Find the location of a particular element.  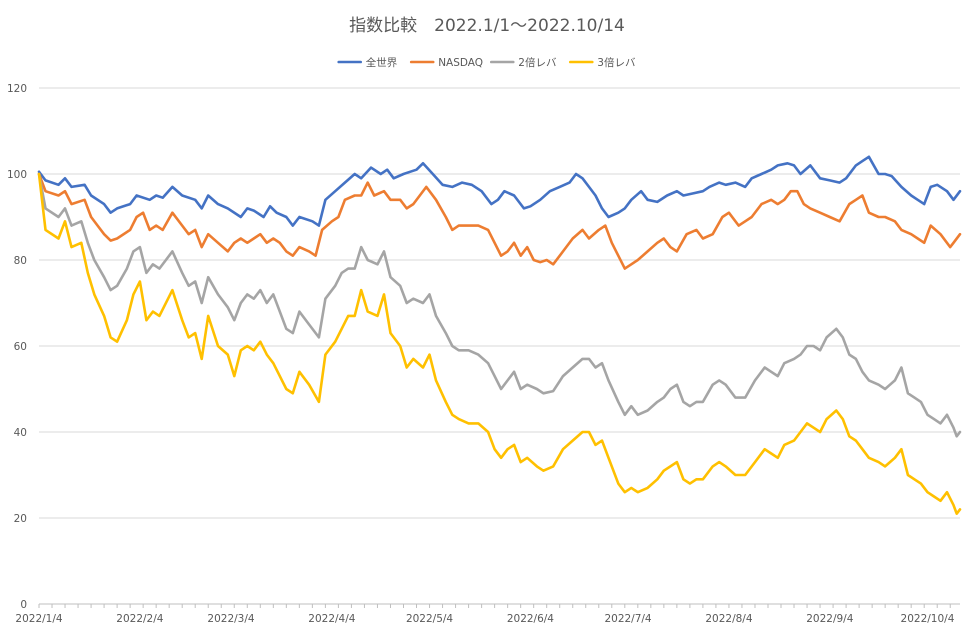

y-tick-label: 100 is located at coordinates (17, 175).